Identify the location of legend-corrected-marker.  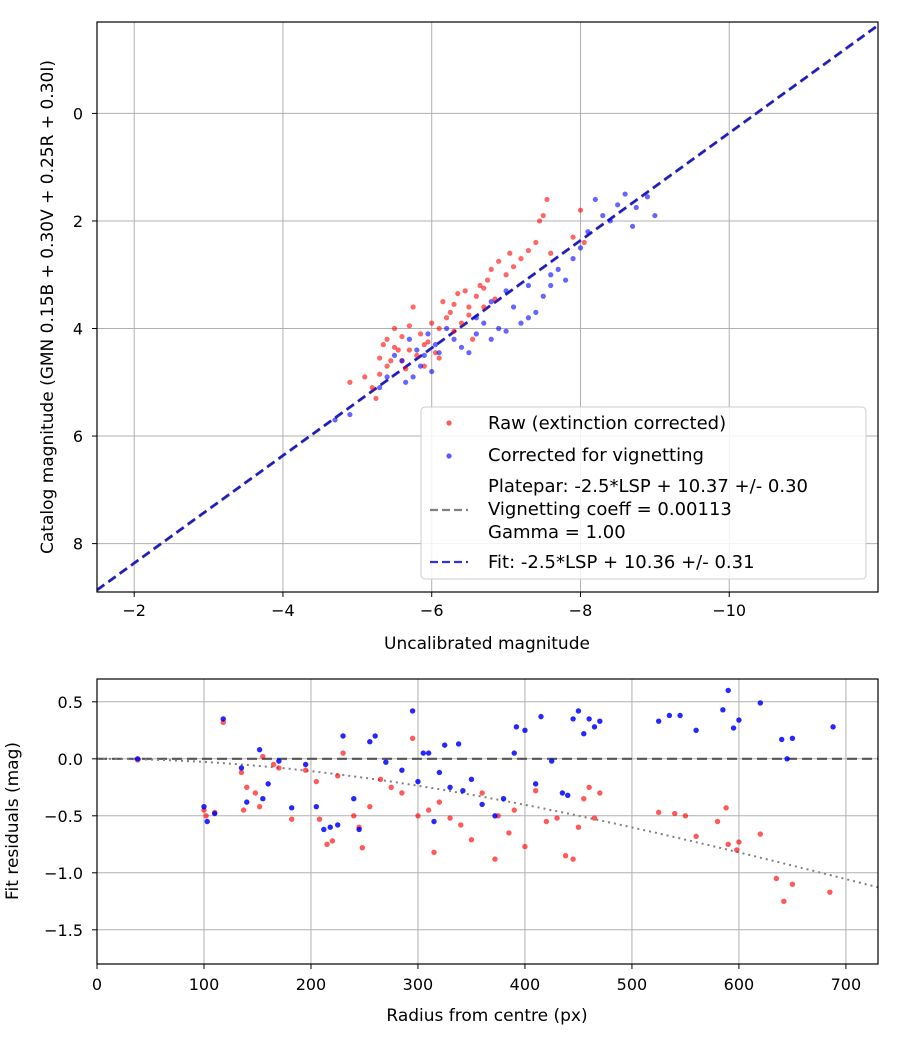
(449, 456).